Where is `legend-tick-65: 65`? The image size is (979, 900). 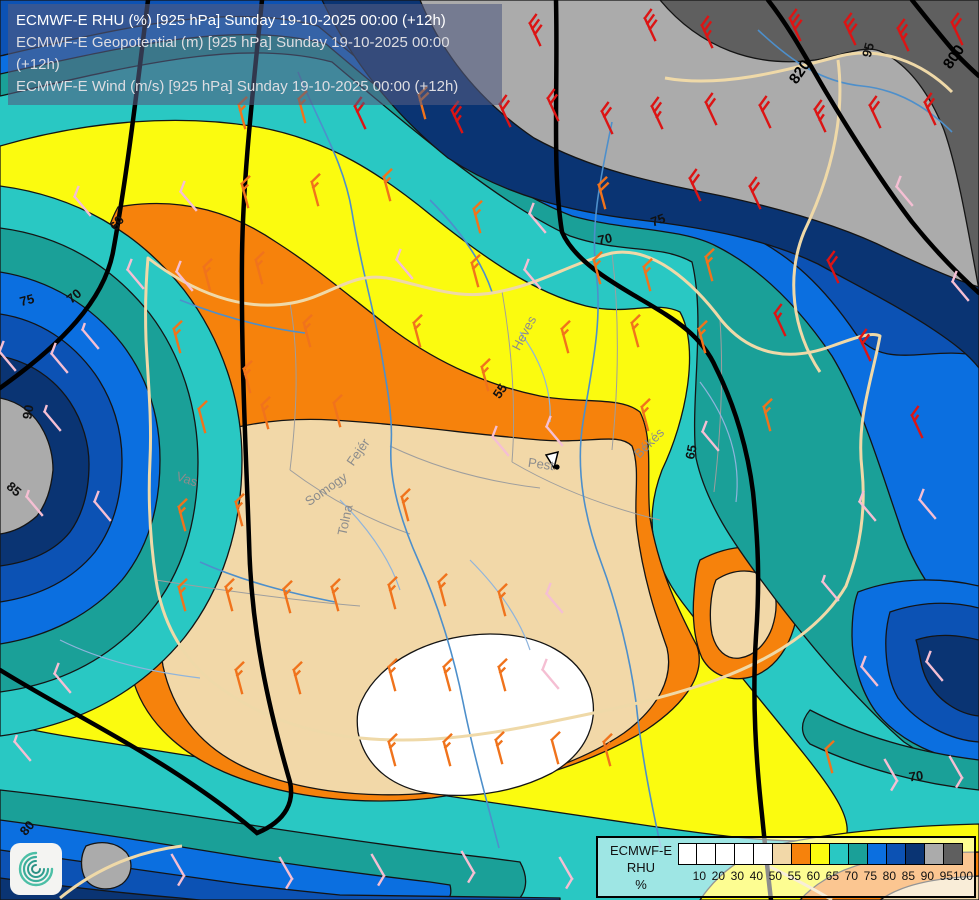 legend-tick-65: 65 is located at coordinates (832, 876).